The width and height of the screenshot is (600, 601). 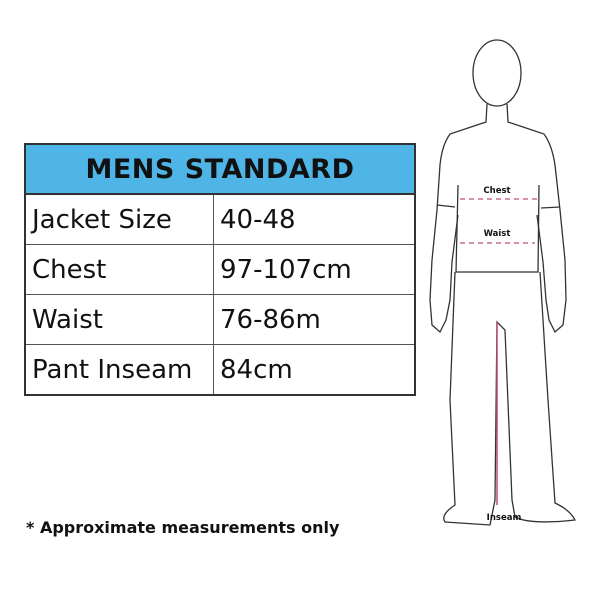 I want to click on waist-label: Waist, so click(x=497, y=234).